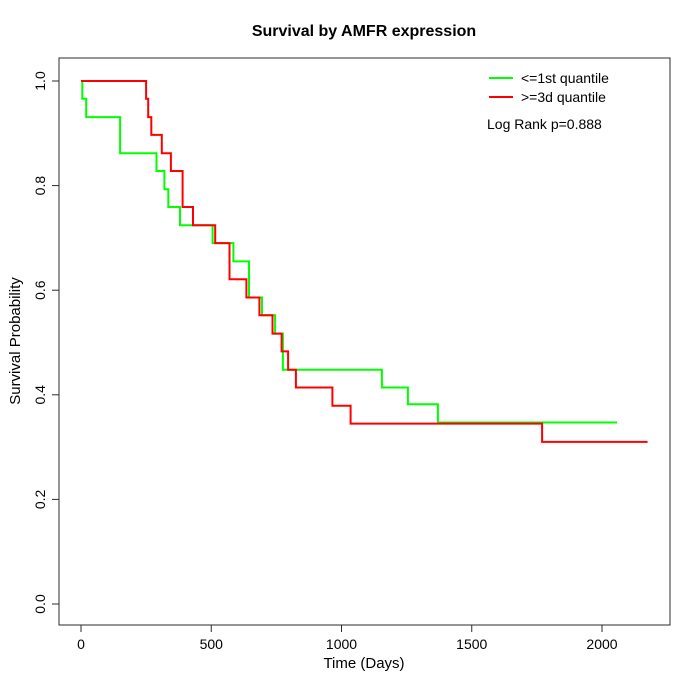 The image size is (700, 700). I want to click on y-axis-label: Survival Probability, so click(15, 341).